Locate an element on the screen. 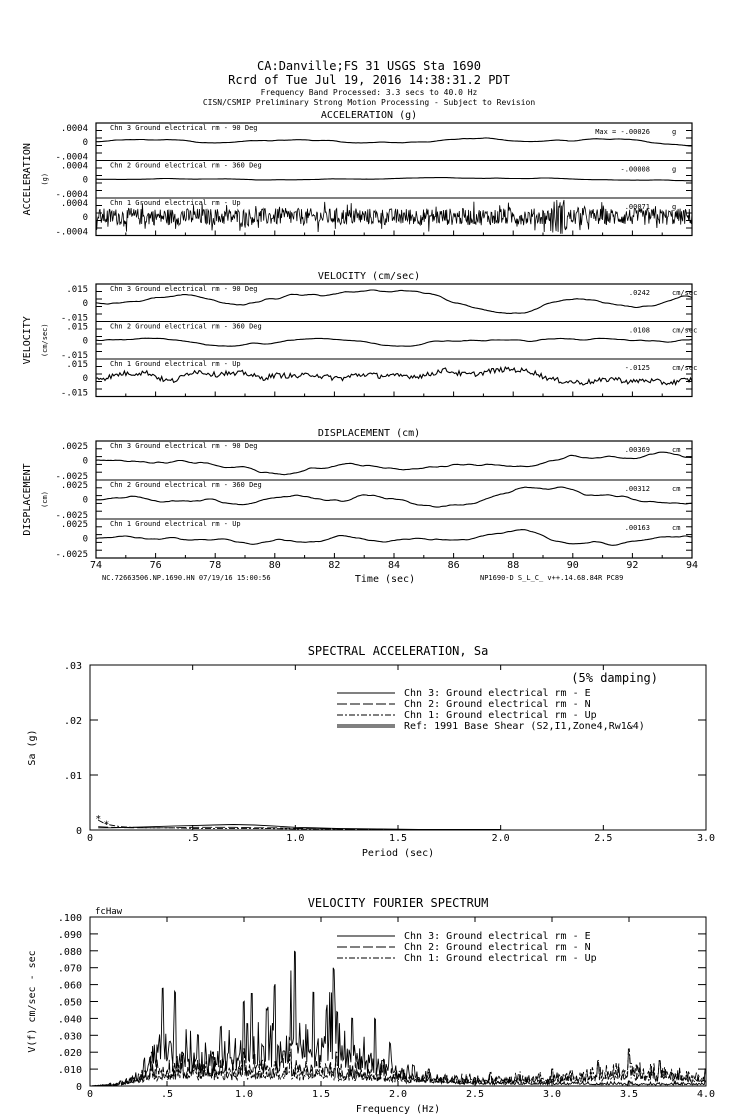 The image size is (739, 1115). x-axis-label: Time (sec) is located at coordinates (385, 579).